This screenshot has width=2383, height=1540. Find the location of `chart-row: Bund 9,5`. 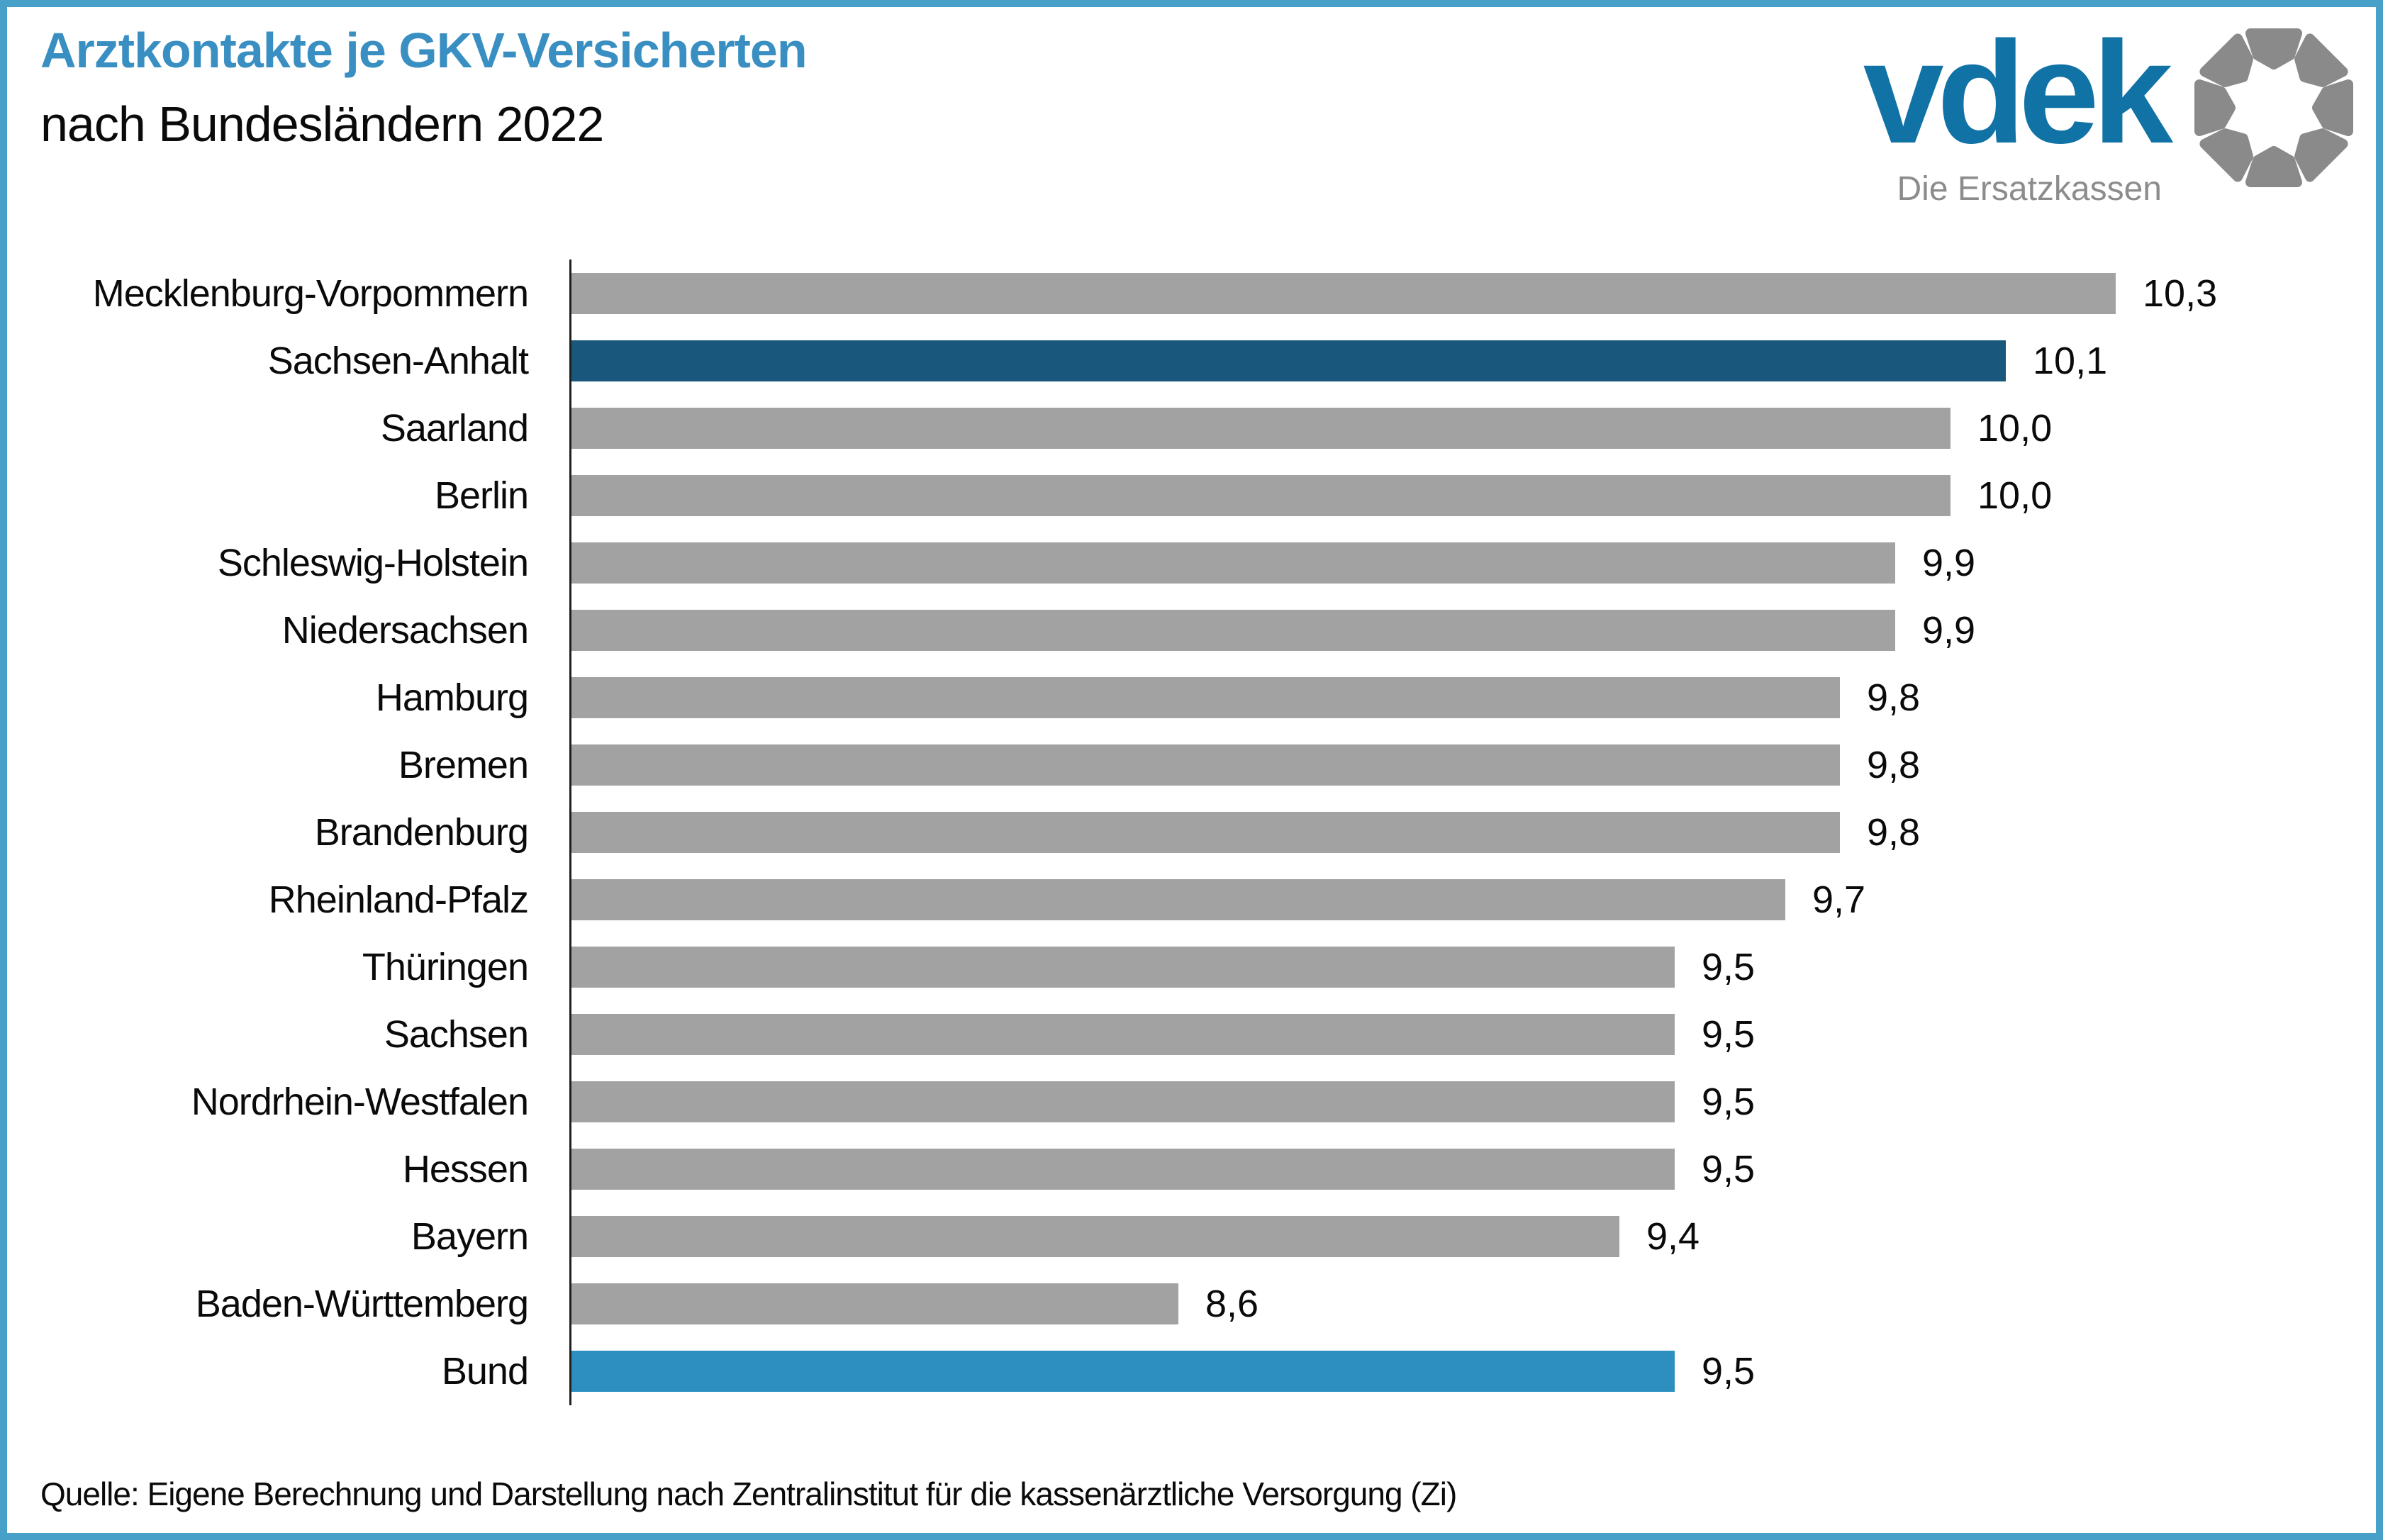

chart-row: Bund 9,5 is located at coordinates (1192, 1371).